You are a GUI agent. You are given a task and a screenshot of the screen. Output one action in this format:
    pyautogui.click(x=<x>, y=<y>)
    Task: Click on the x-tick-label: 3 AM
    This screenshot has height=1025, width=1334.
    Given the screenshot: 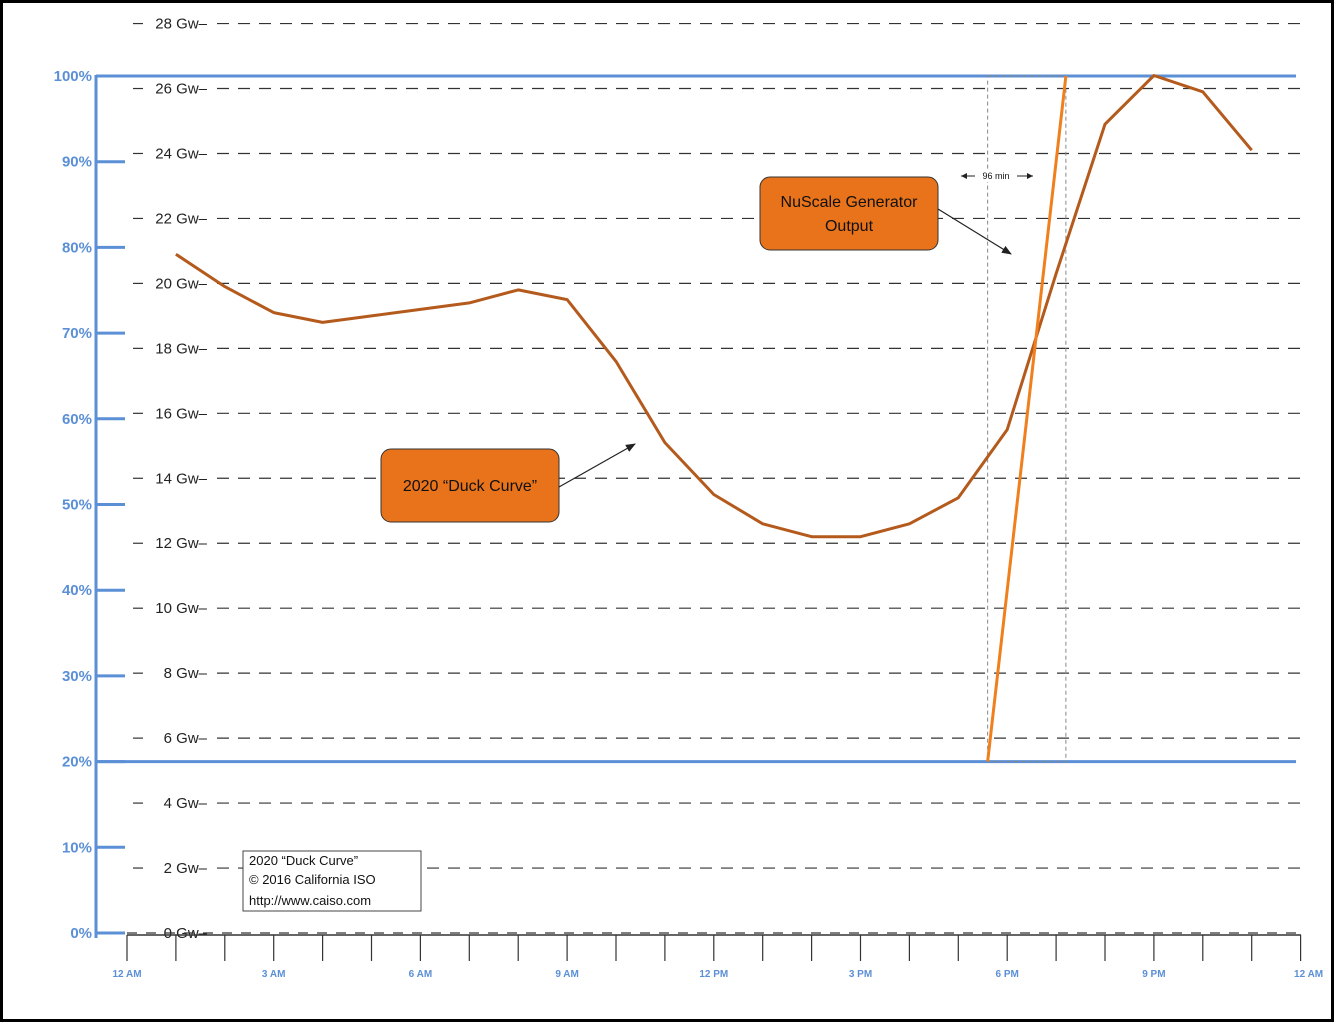 What is the action you would take?
    pyautogui.click(x=274, y=974)
    